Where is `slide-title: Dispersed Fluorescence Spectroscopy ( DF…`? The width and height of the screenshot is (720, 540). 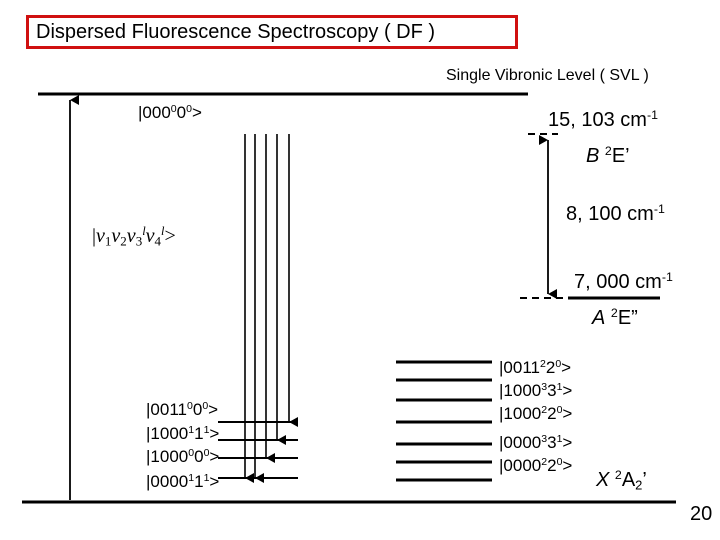
slide-title: Dispersed Fluorescence Spectroscopy ( DF… is located at coordinates (272, 32).